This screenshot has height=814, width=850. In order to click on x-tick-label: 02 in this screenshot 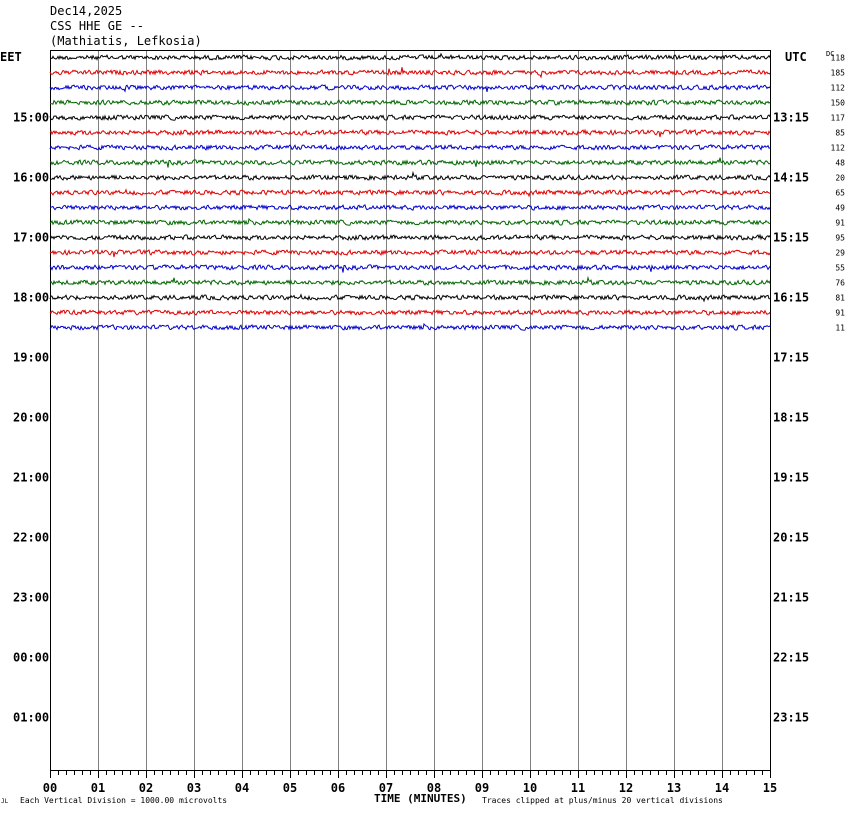, I will do `click(146, 788)`.